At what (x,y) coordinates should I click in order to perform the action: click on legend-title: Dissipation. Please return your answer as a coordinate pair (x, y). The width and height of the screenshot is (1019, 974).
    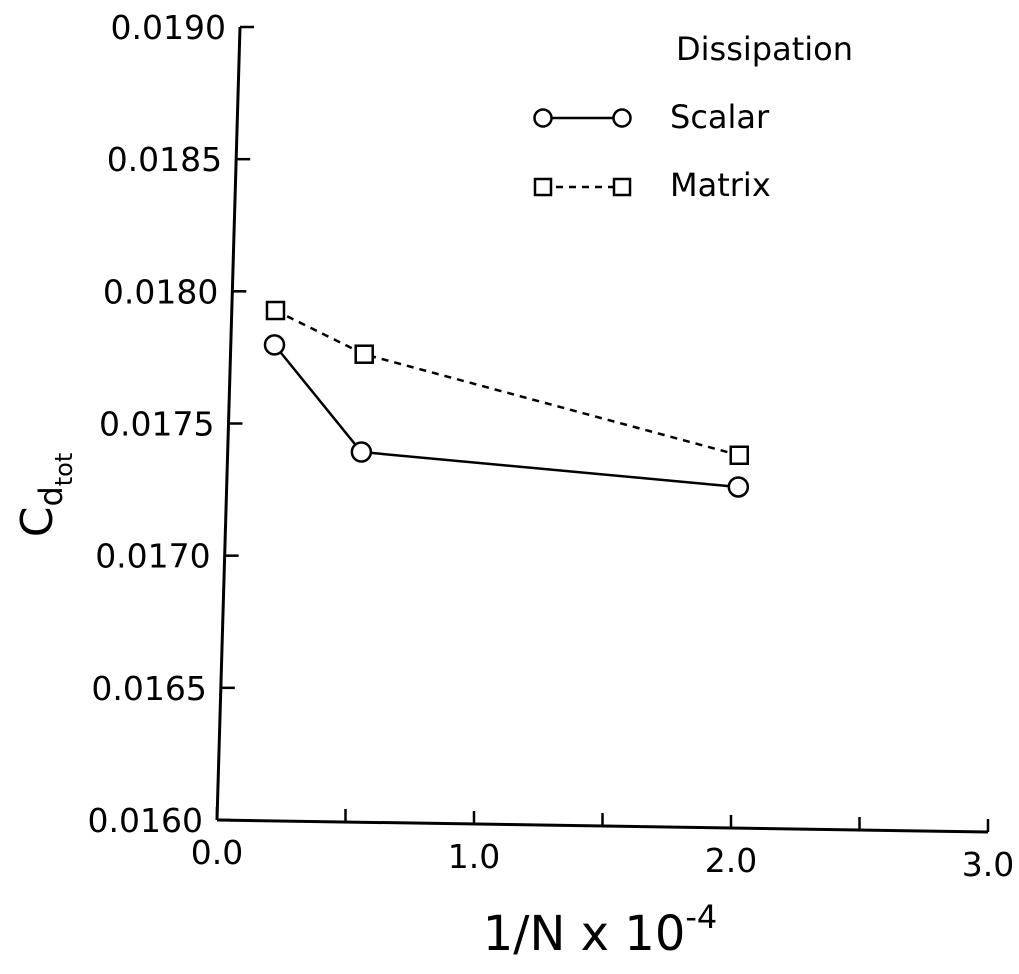
    Looking at the image, I should click on (764, 49).